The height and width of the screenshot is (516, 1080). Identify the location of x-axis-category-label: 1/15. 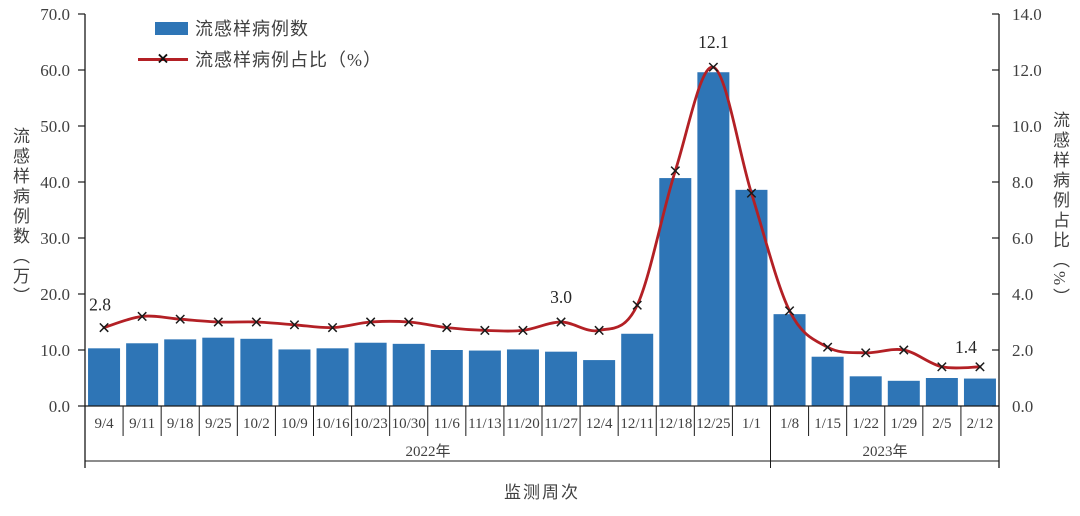
(827, 424).